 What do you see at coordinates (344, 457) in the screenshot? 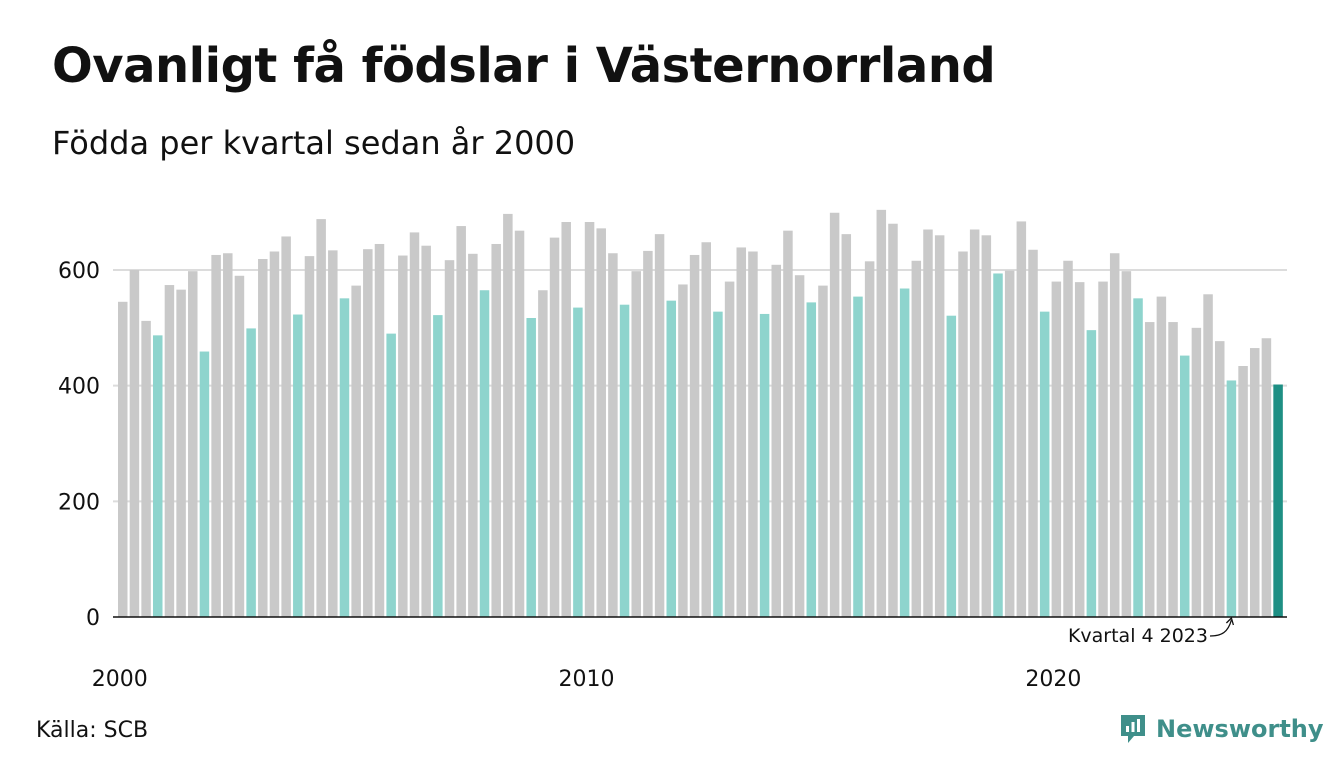
I see `bar-2004-q4` at bounding box center [344, 457].